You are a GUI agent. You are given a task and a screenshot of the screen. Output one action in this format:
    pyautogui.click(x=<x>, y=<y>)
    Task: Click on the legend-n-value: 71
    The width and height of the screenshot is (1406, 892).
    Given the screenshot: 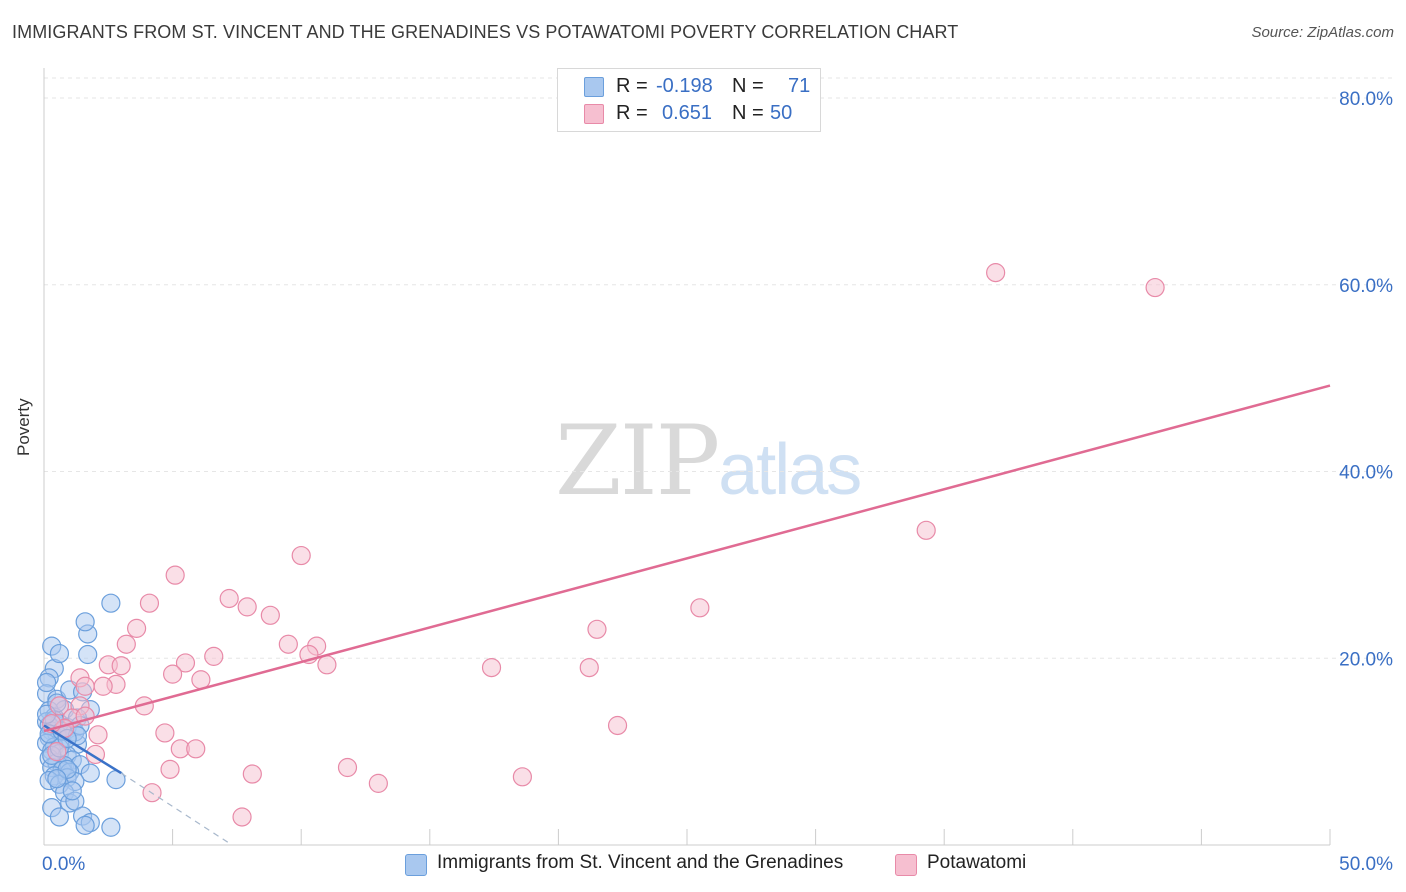 What is the action you would take?
    pyautogui.click(x=799, y=86)
    